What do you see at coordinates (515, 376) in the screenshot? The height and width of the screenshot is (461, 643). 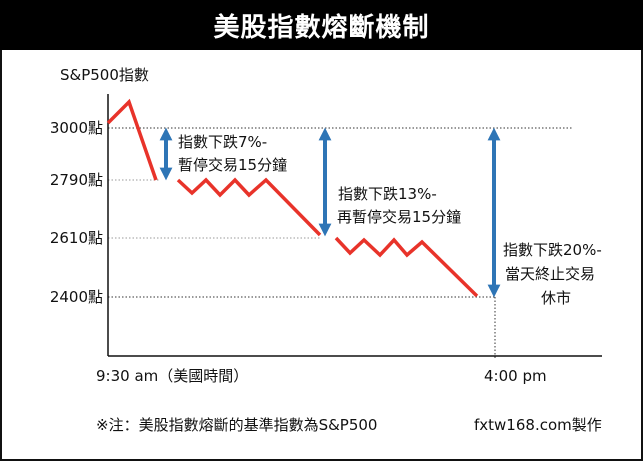 I see `x-label-end: 4:00 pm` at bounding box center [515, 376].